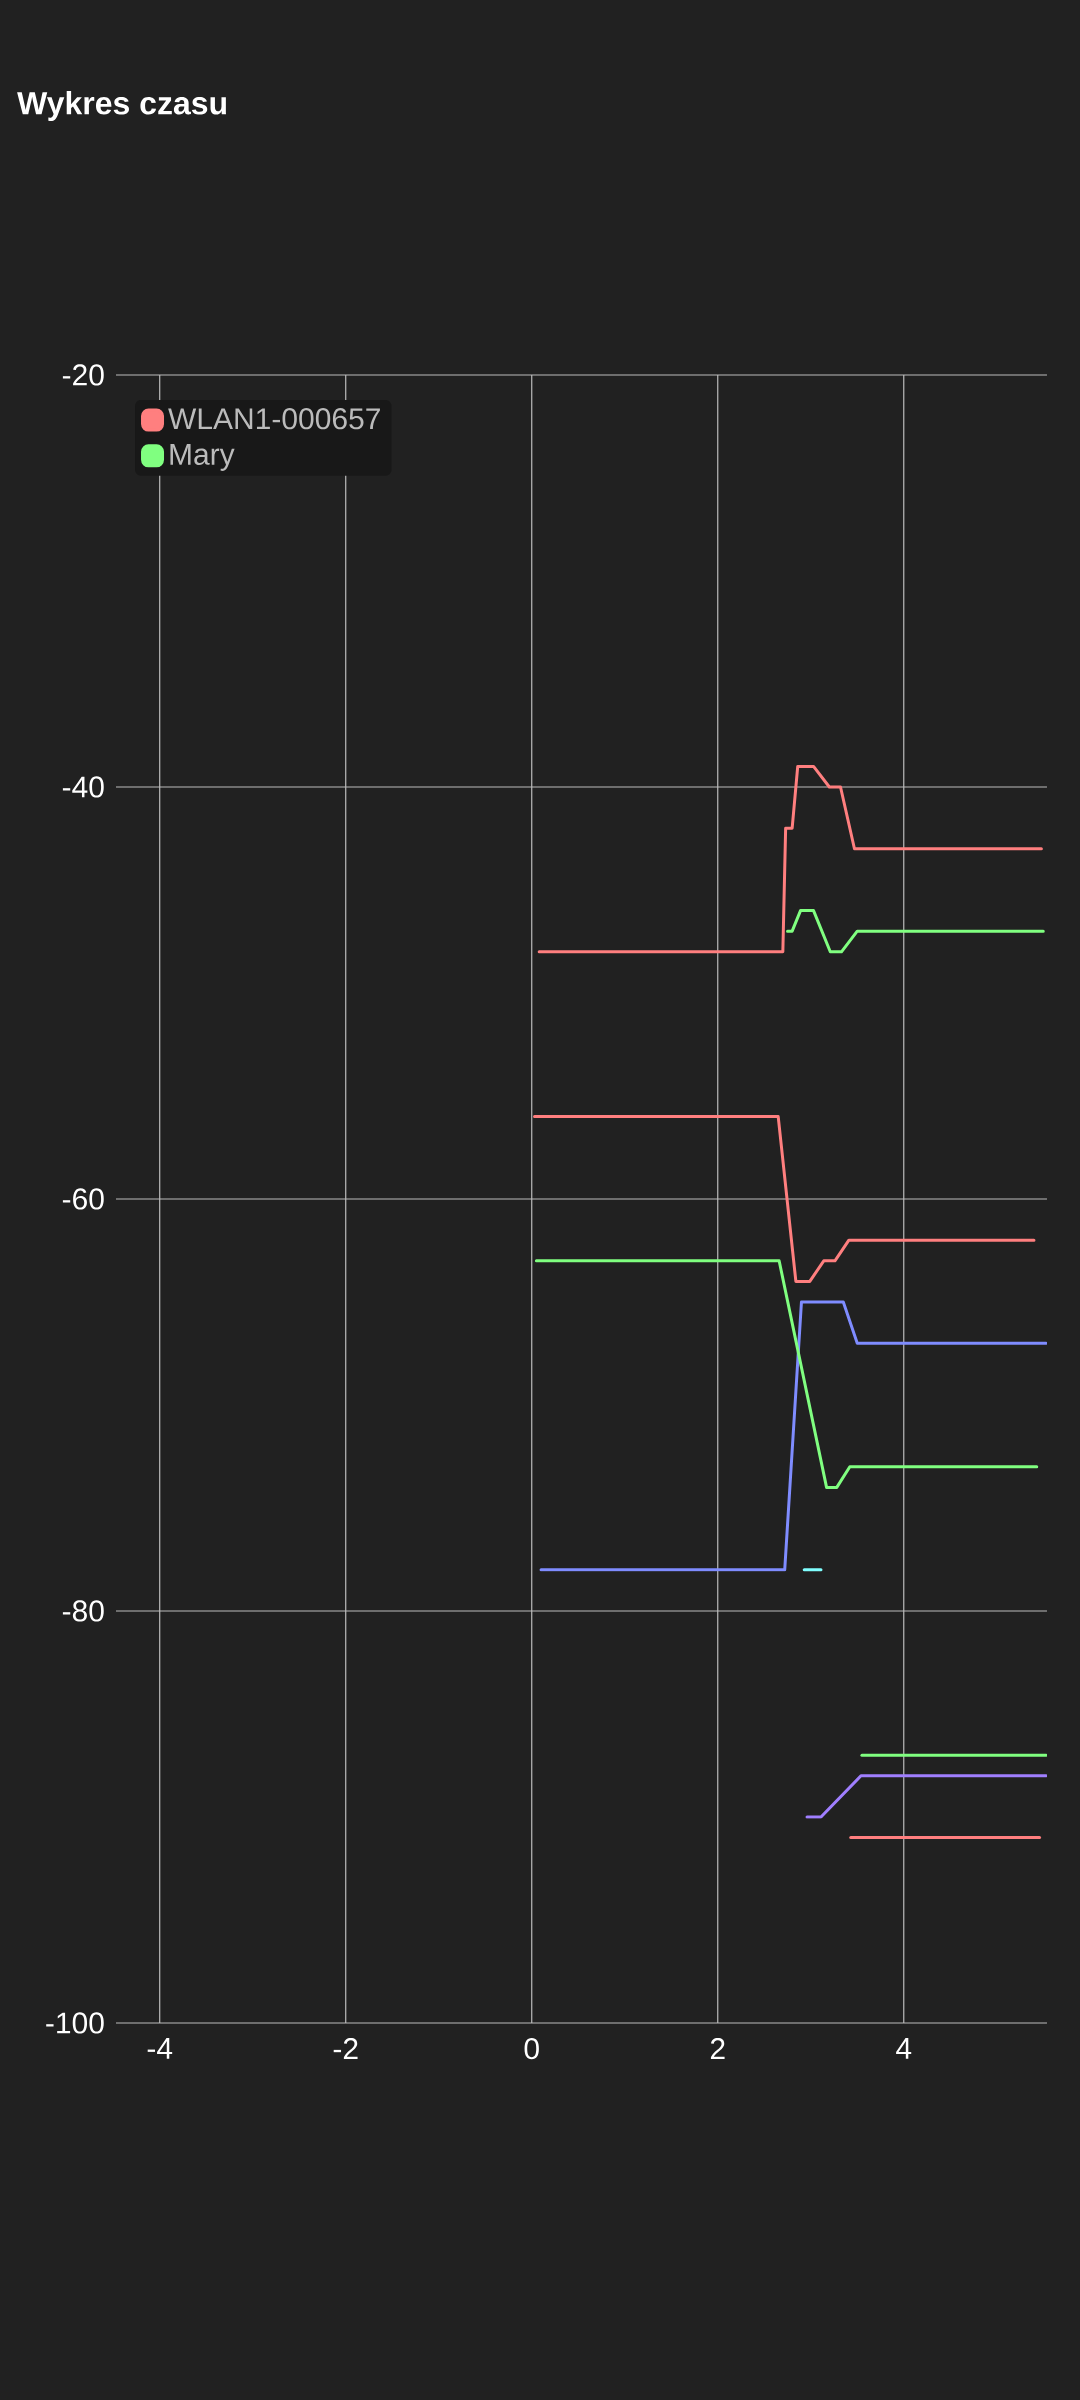  I want to click on legend-label: Mary, so click(202, 457).